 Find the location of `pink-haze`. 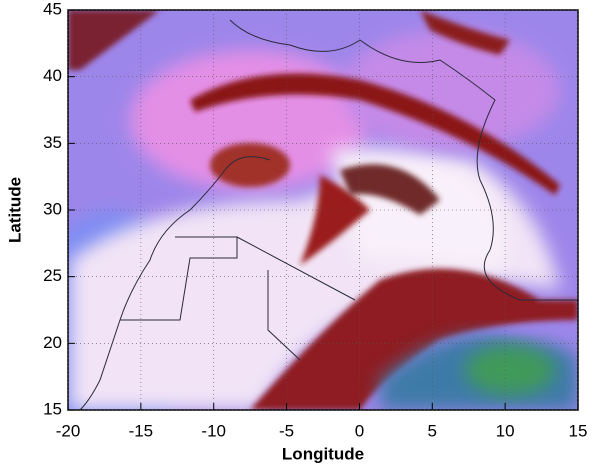

pink-haze is located at coordinates (450, 90).